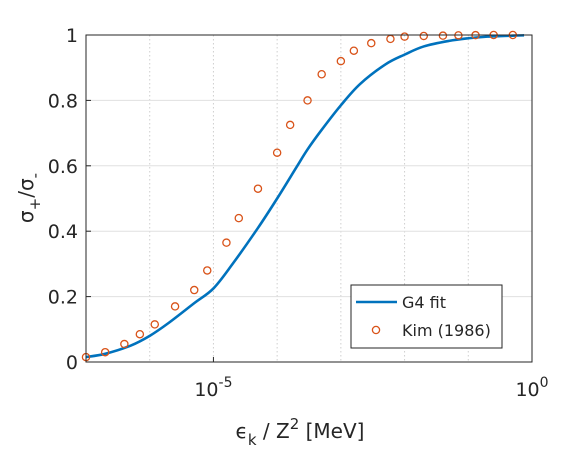 This screenshot has width=575, height=454. Describe the element at coordinates (424, 302) in the screenshot. I see `legend-entry-g4-fit: G4 fit` at that location.